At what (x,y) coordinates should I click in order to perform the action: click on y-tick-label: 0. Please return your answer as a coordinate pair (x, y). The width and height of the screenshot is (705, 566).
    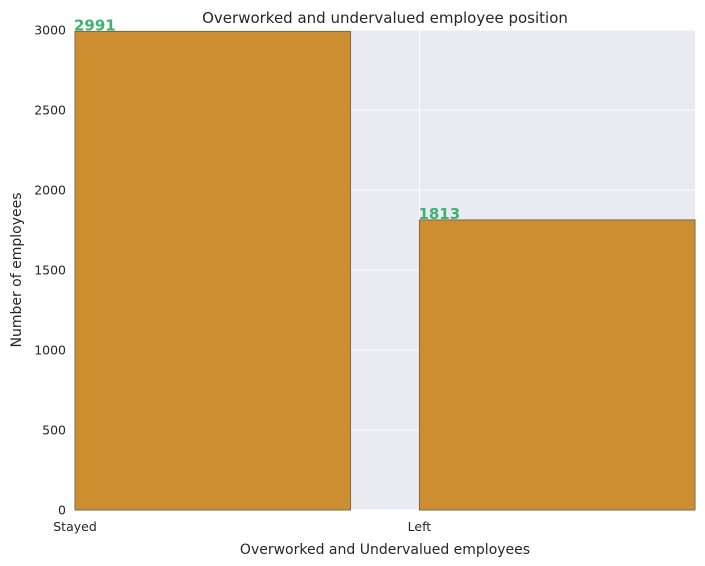
    Looking at the image, I should click on (62, 510).